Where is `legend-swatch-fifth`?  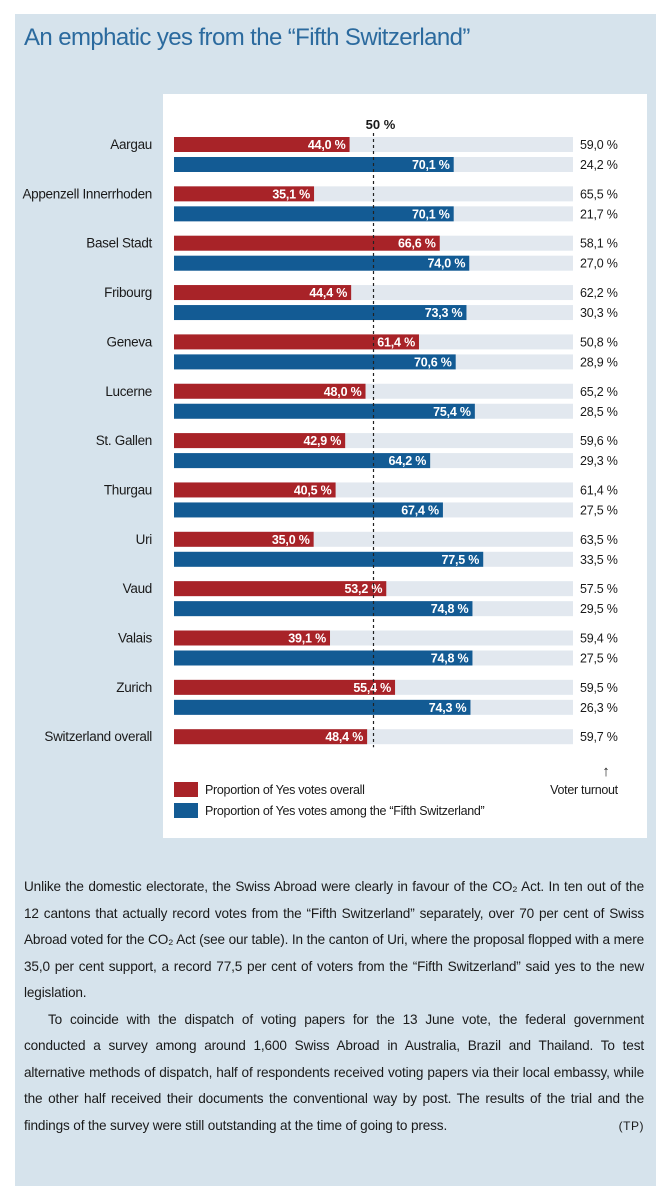
legend-swatch-fifth is located at coordinates (186, 810).